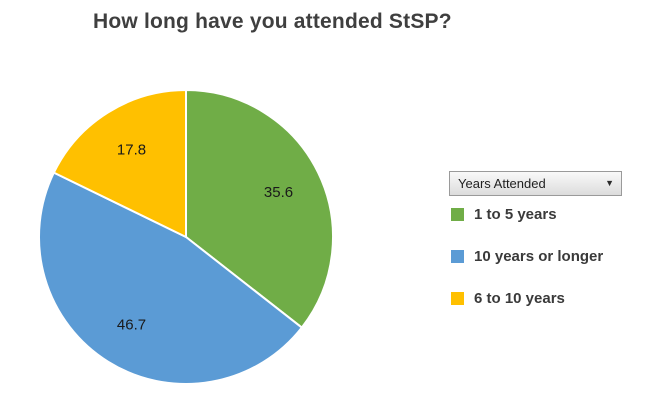 Image resolution: width=660 pixels, height=403 pixels. I want to click on chevron-down-icon: ▼, so click(609, 183).